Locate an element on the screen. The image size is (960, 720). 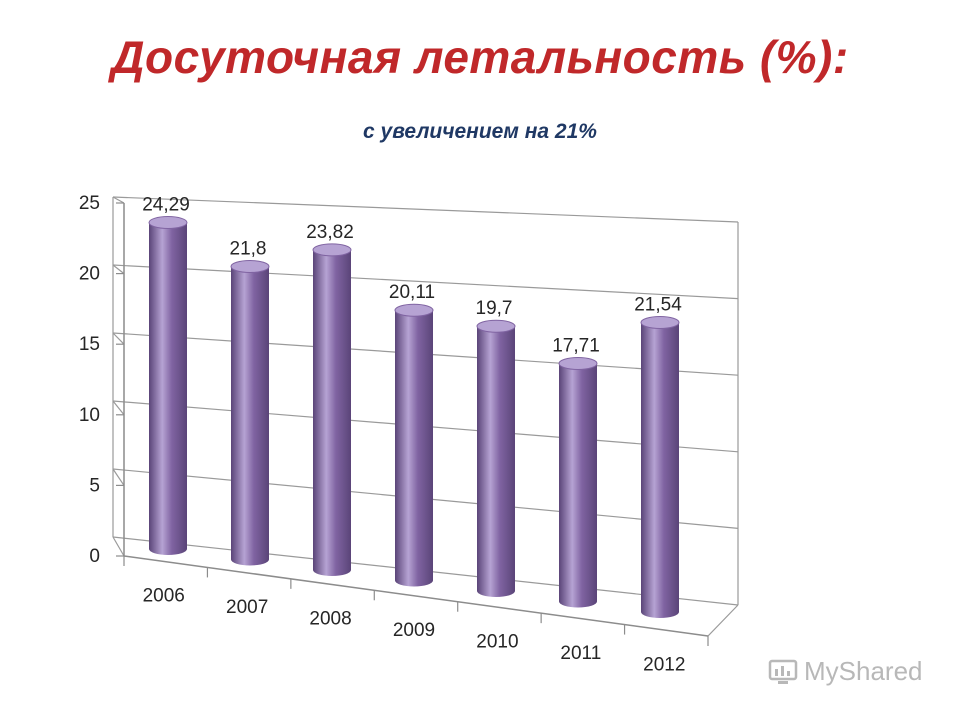
data-label: 20,11 is located at coordinates (412, 292).